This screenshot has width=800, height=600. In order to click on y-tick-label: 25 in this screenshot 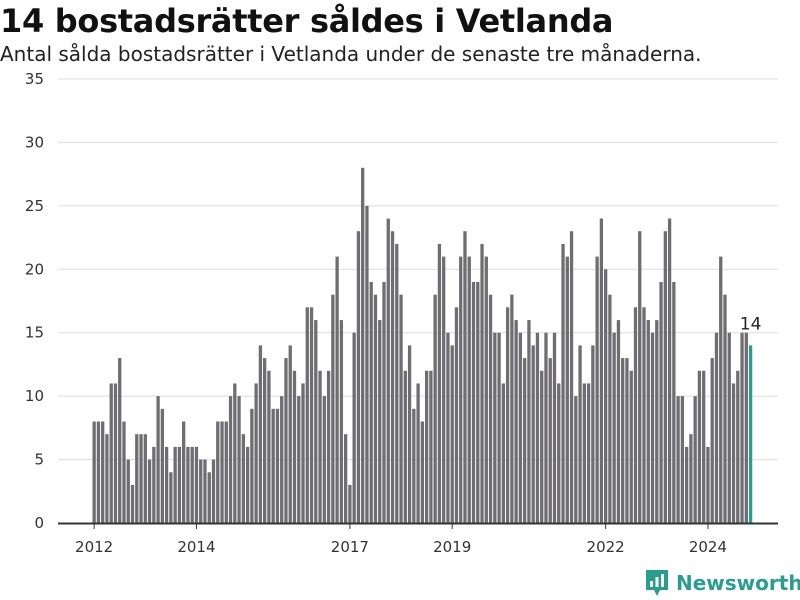, I will do `click(34, 206)`.